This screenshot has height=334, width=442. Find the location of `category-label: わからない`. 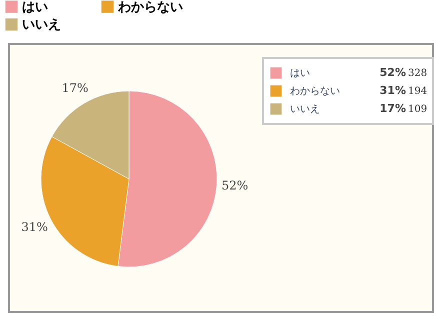

category-label: わからない is located at coordinates (315, 91).